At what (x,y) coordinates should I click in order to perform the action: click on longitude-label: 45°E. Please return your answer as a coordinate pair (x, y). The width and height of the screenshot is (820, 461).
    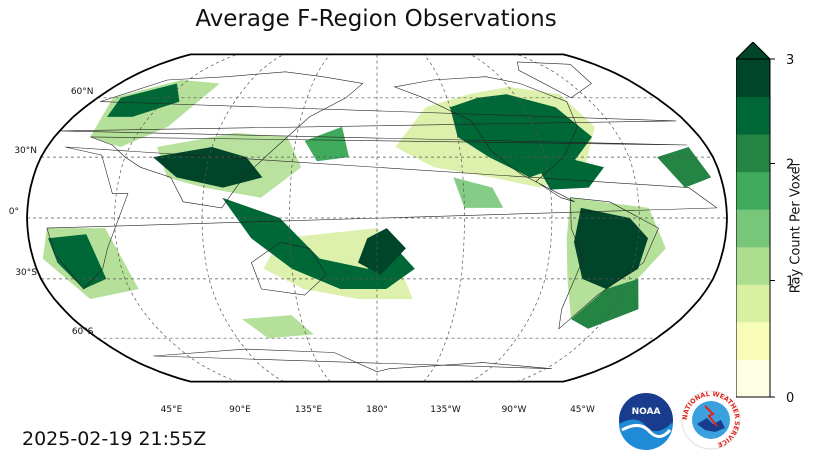
    Looking at the image, I should click on (172, 410).